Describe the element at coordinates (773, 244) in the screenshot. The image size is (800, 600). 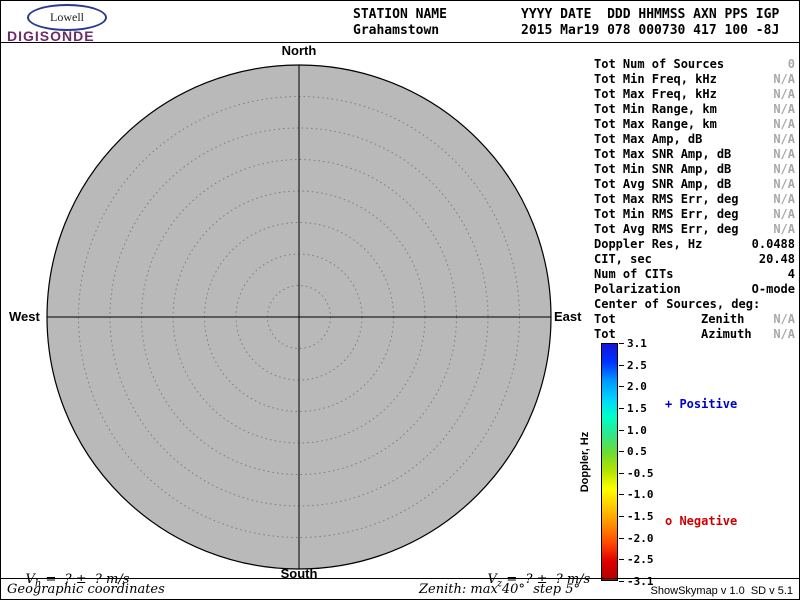
I see `stat-value: 0.0488` at that location.